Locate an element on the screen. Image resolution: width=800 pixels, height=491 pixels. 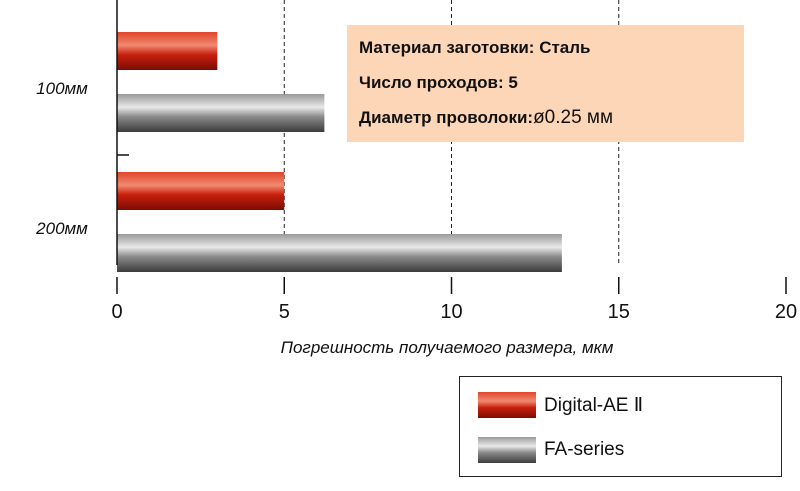
passes-text: Число проходов: 5 is located at coordinates (438, 82).